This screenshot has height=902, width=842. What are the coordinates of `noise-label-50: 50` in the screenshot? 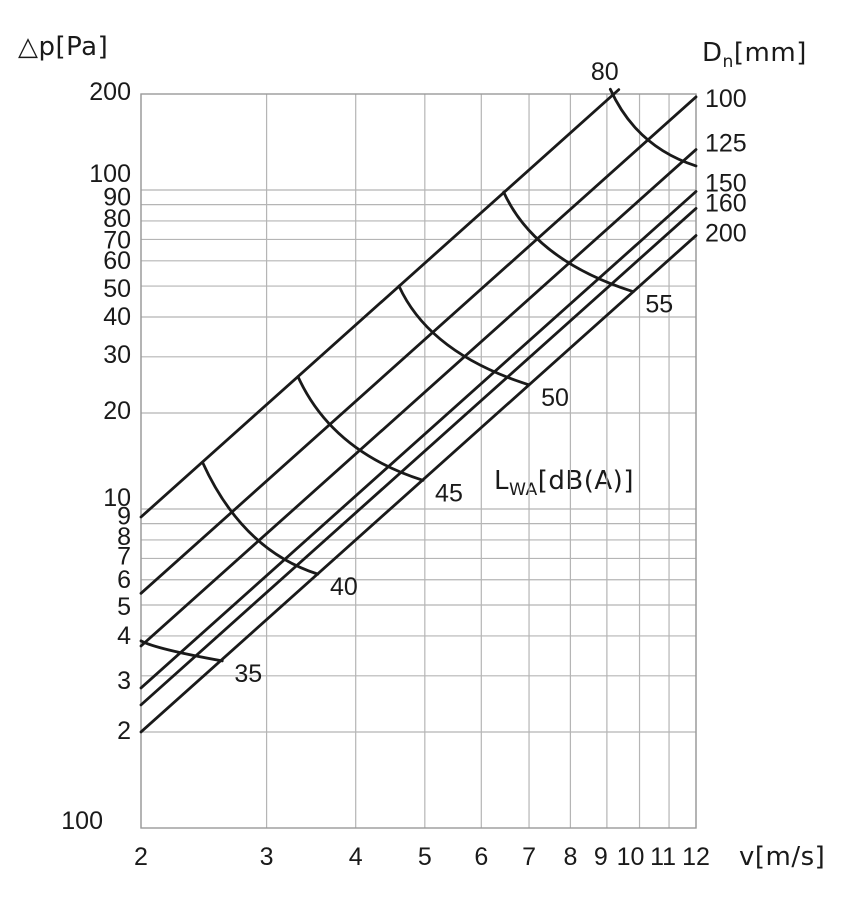 It's located at (555, 398).